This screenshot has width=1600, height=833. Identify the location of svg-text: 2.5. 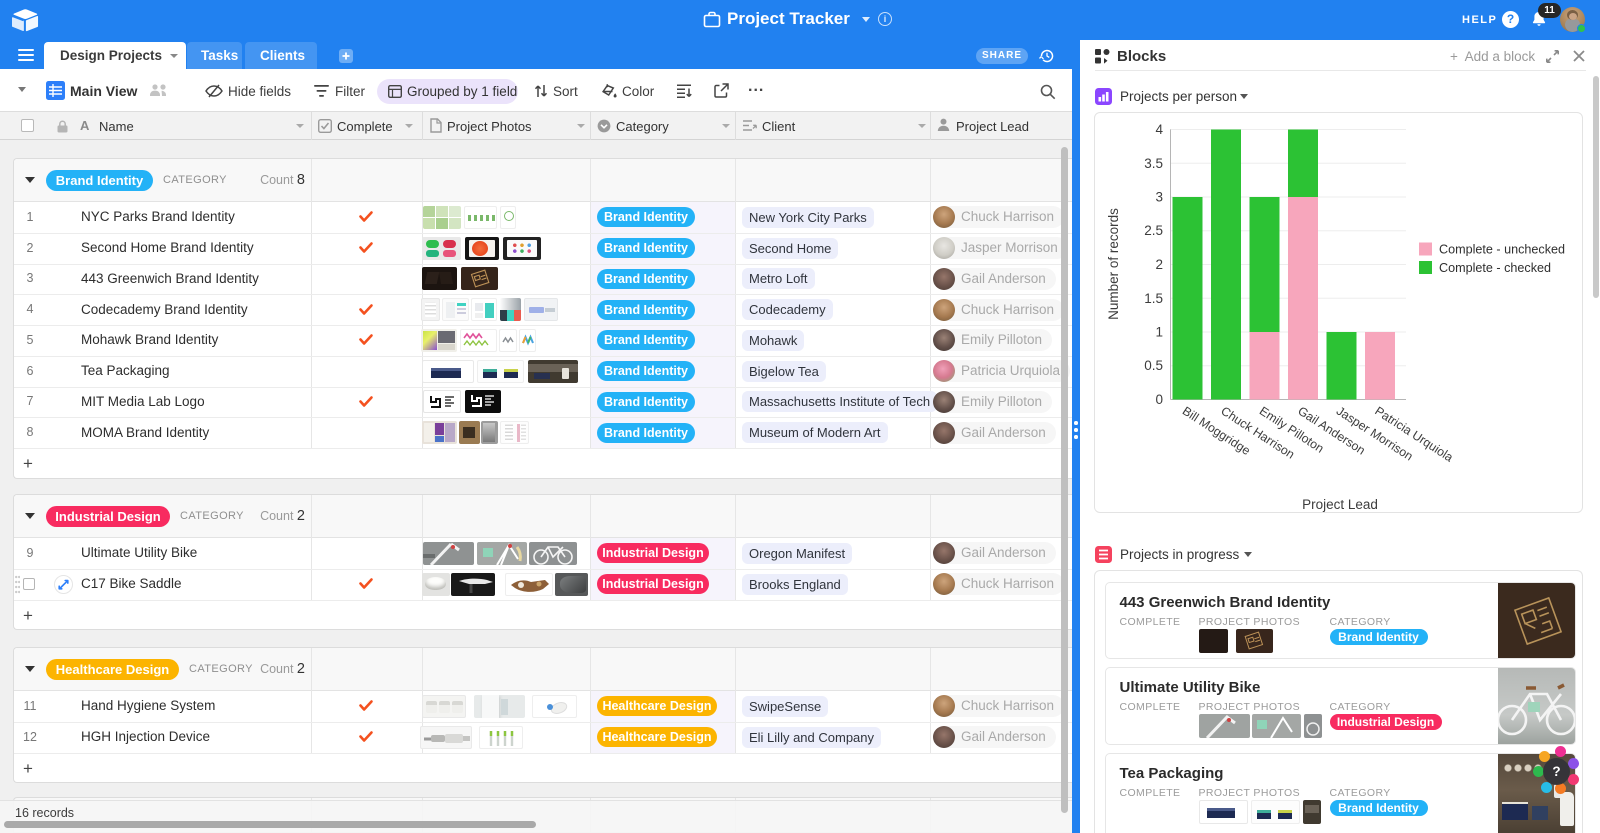
(1153, 230).